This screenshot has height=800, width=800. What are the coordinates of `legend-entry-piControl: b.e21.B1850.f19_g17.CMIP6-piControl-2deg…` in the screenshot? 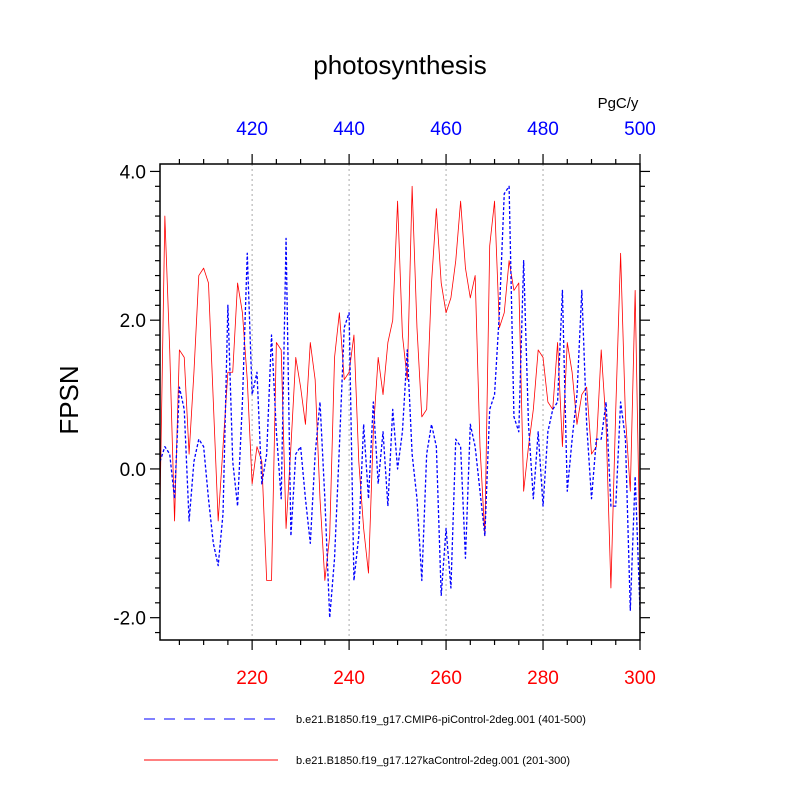 It's located at (441, 720).